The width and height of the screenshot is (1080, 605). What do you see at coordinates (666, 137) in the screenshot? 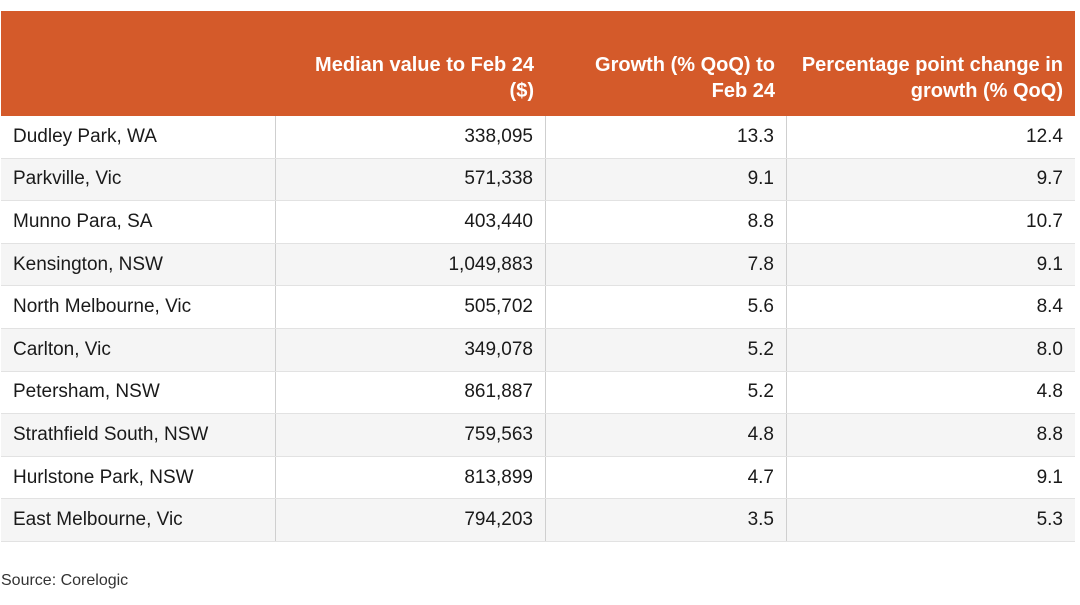
I see `cell-growth: 13.3` at bounding box center [666, 137].